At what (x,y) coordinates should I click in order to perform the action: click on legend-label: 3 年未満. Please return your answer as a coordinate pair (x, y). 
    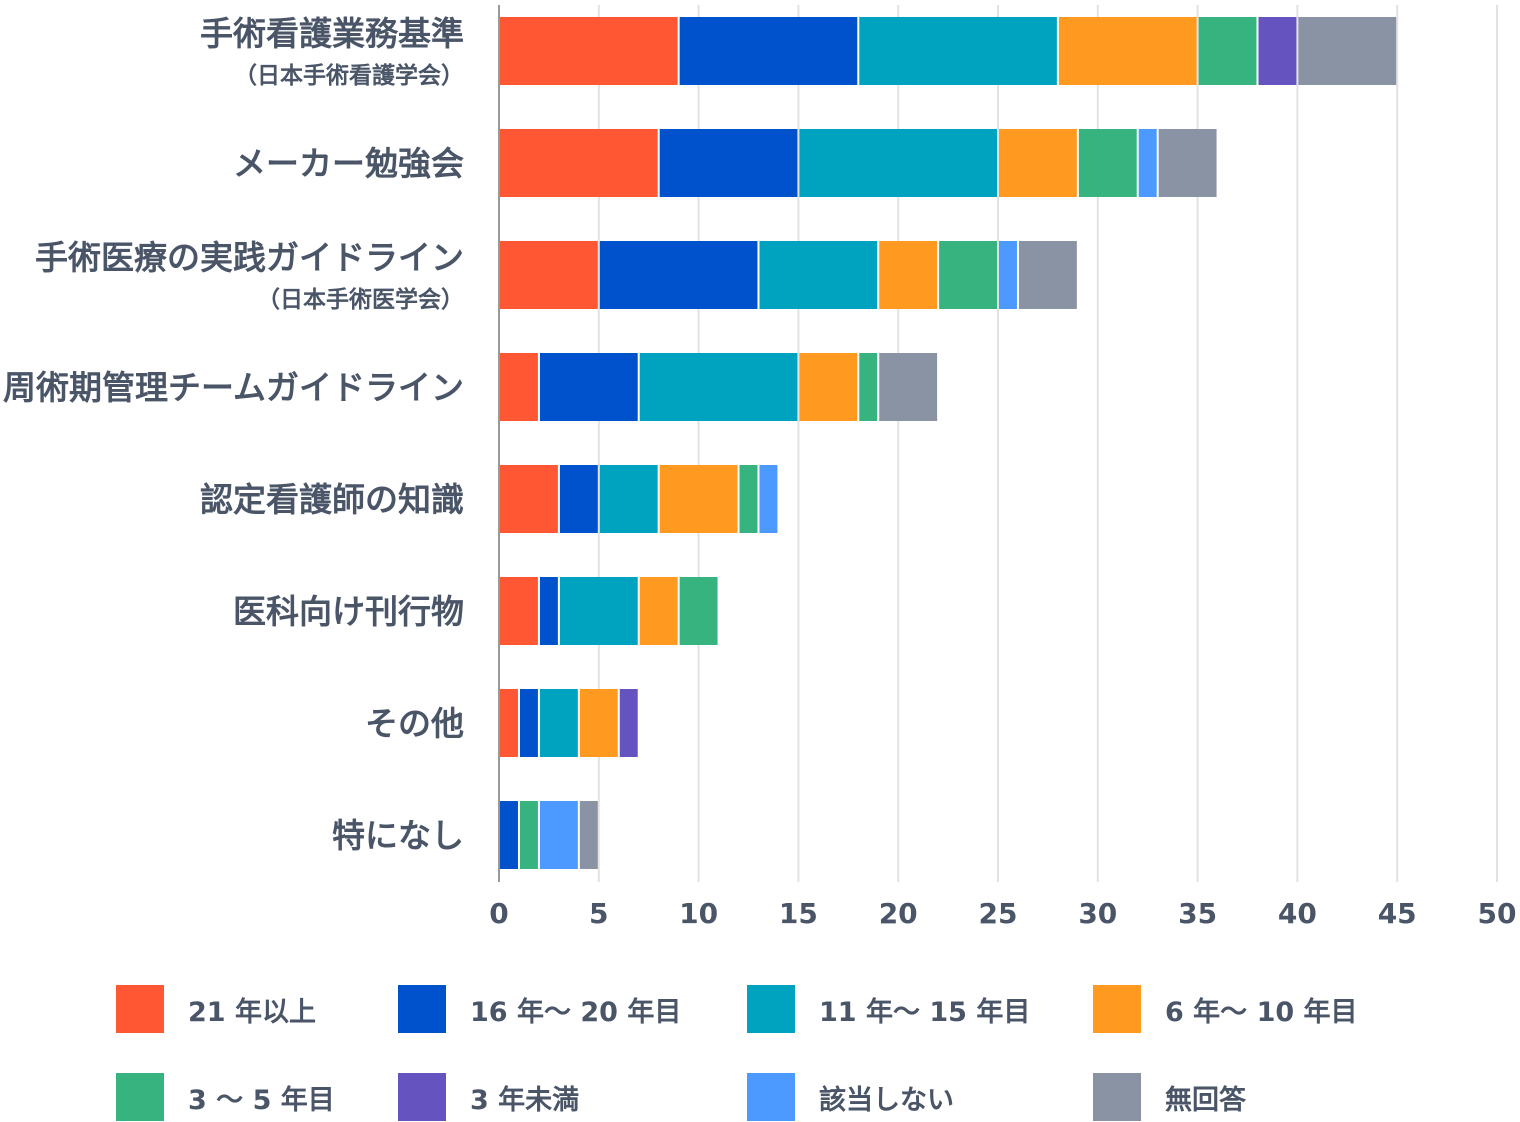
    Looking at the image, I should click on (525, 1100).